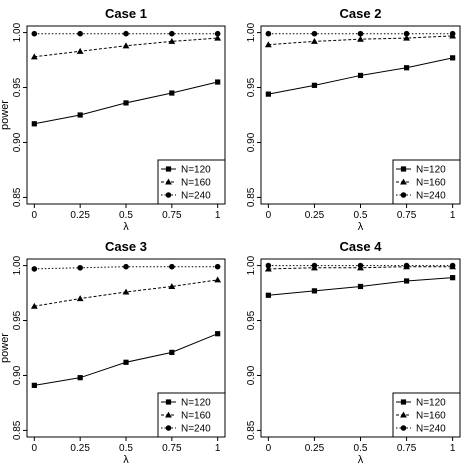  What do you see at coordinates (126, 13) in the screenshot?
I see `chart-title: Case 1` at bounding box center [126, 13].